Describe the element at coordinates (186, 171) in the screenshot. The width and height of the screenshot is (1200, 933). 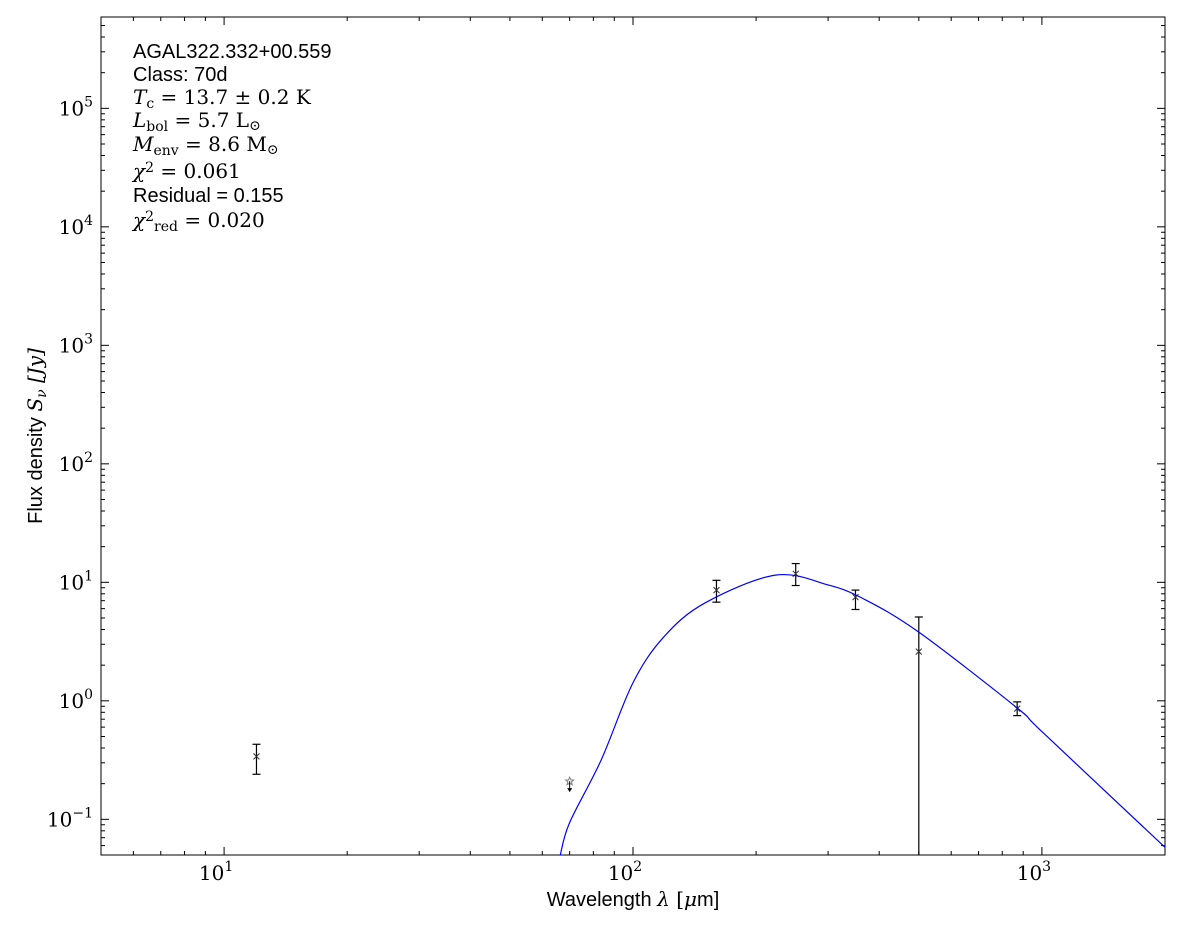
I see `chi2-annotation: χ2 = 0.061` at that location.